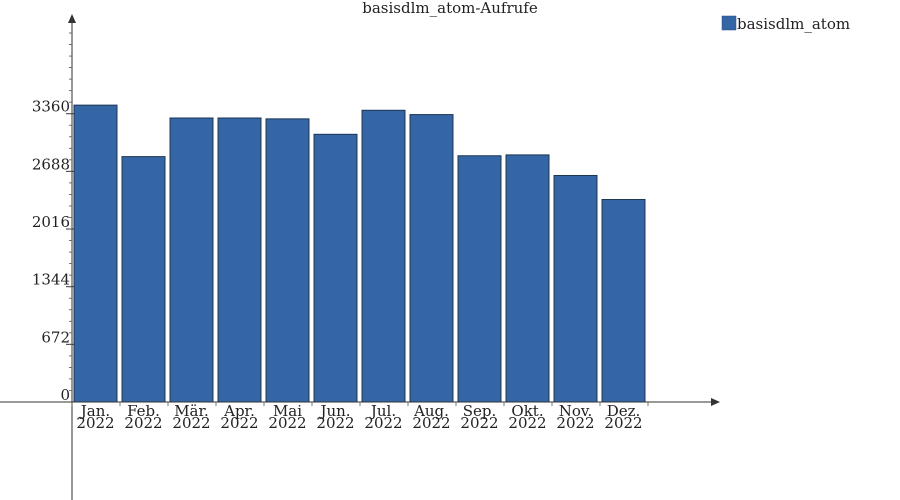 The image size is (900, 500). What do you see at coordinates (51, 164) in the screenshot?
I see `y-tick-label: 2688` at bounding box center [51, 164].